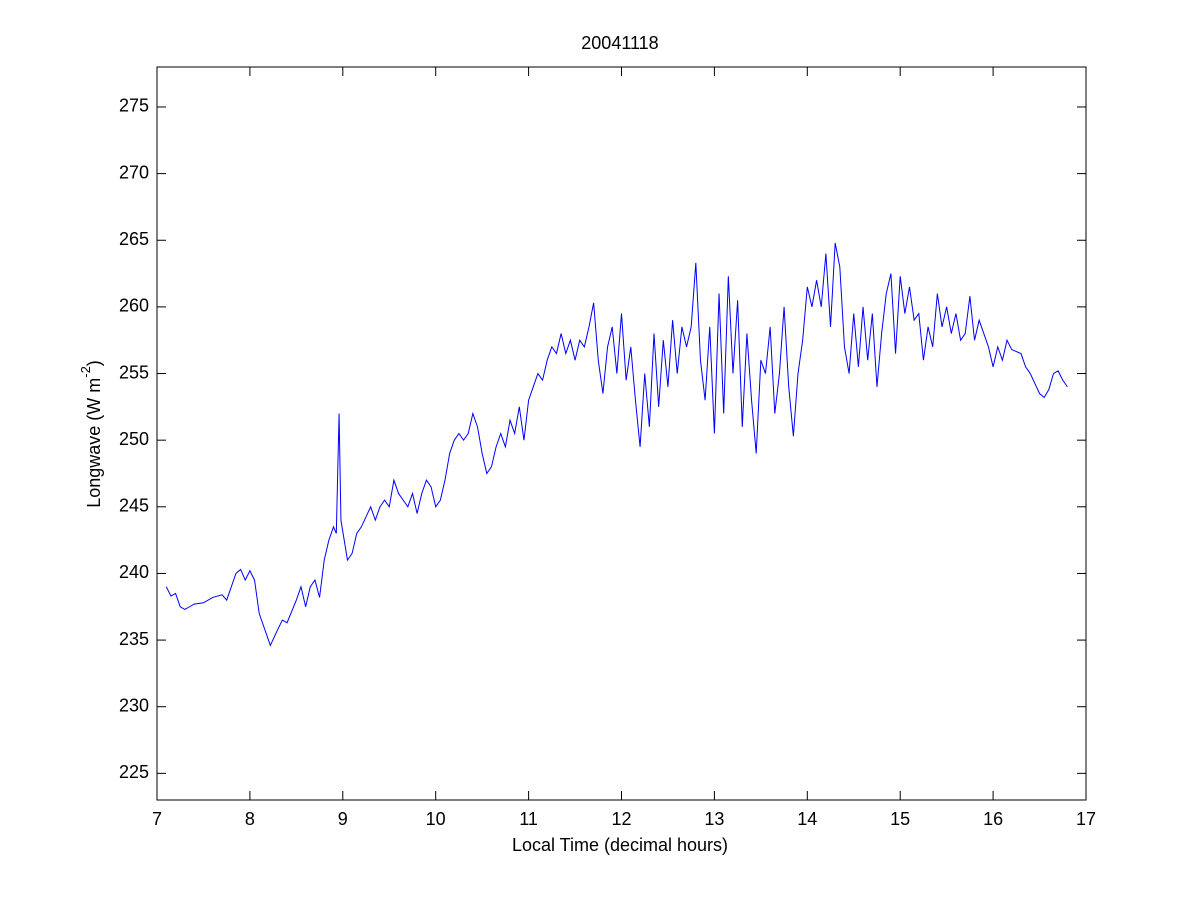 This screenshot has width=1200, height=905. I want to click on y-axis-label: Longwave (W m-2), so click(90, 434).